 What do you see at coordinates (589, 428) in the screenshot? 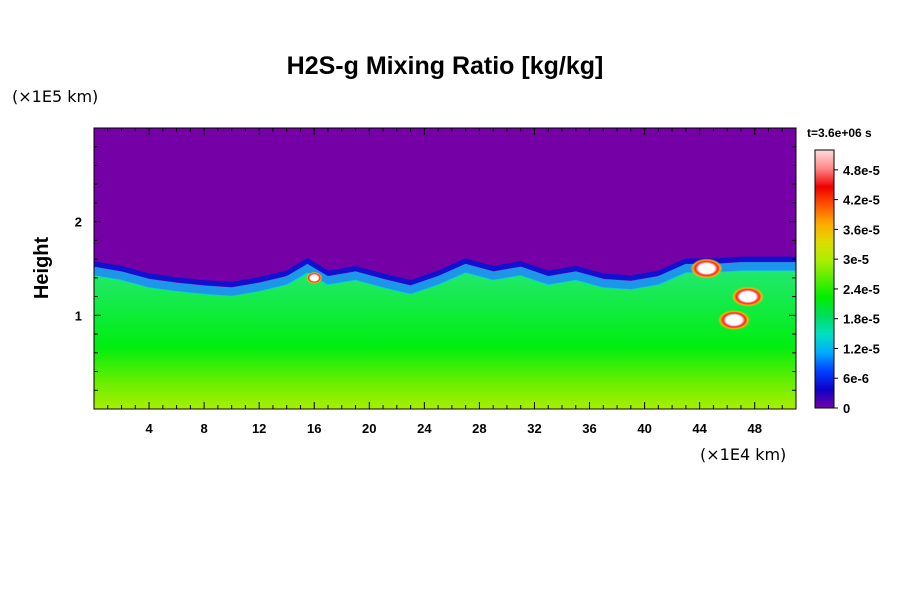
I see `x-tick-label: 36` at bounding box center [589, 428].